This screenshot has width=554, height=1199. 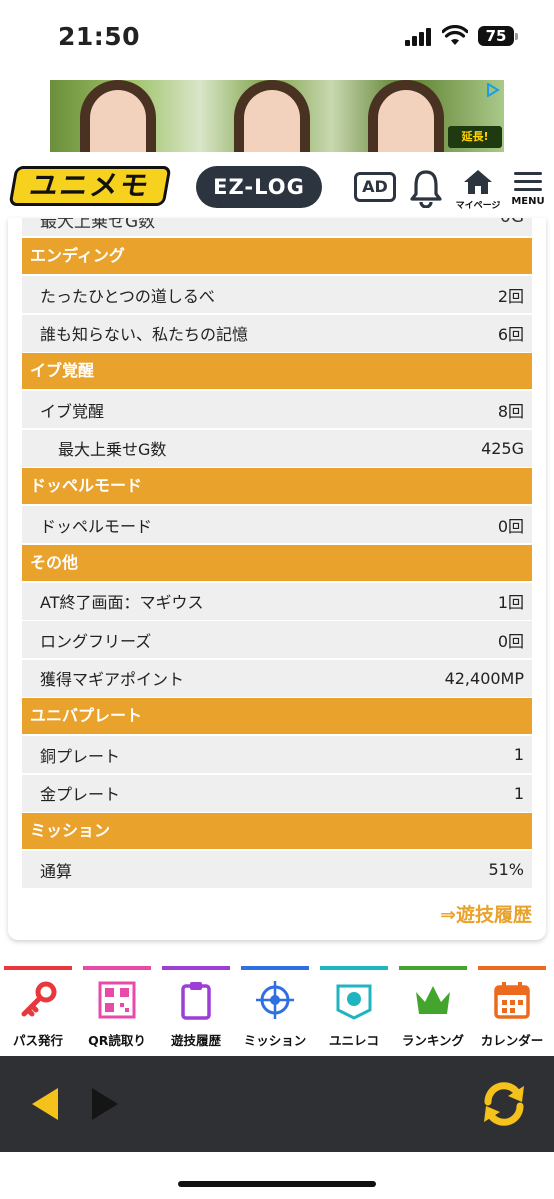 What do you see at coordinates (277, 869) in the screenshot?
I see `stat-row: 通算 51%` at bounding box center [277, 869].